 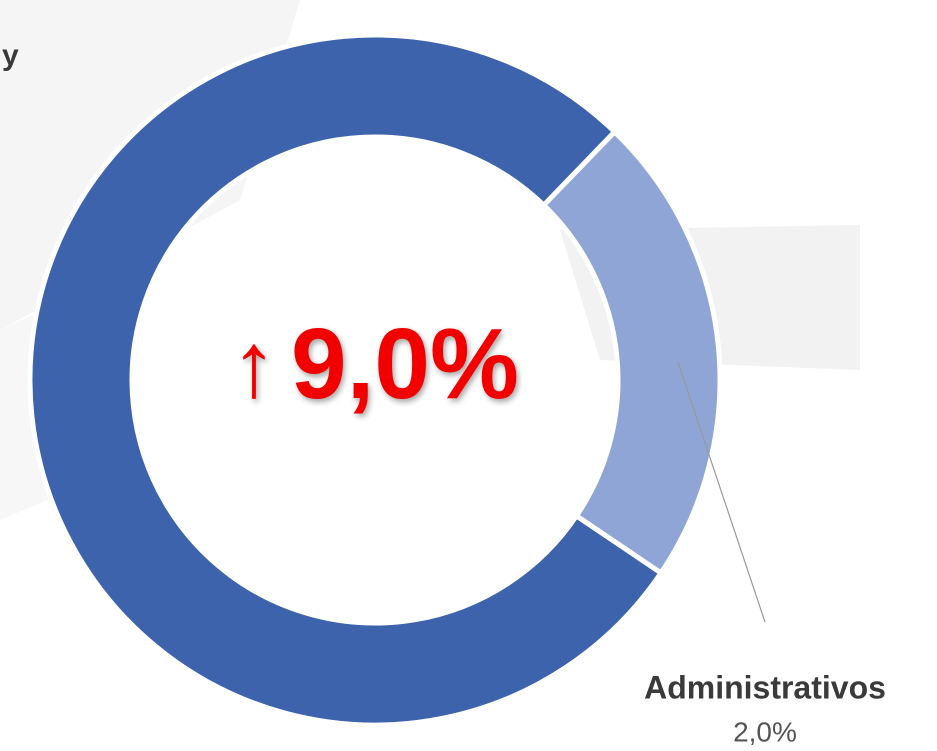 What do you see at coordinates (765, 731) in the screenshot?
I see `value-label: 2,0%` at bounding box center [765, 731].